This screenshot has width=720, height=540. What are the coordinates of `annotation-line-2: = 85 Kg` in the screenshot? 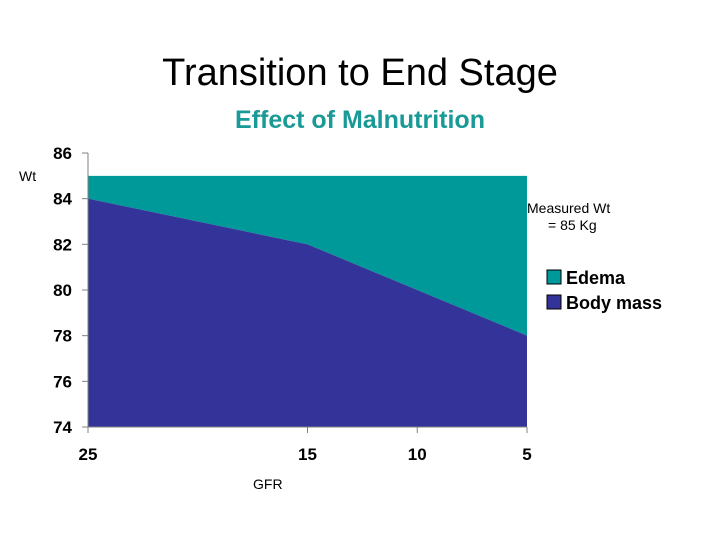 It's located at (572, 225).